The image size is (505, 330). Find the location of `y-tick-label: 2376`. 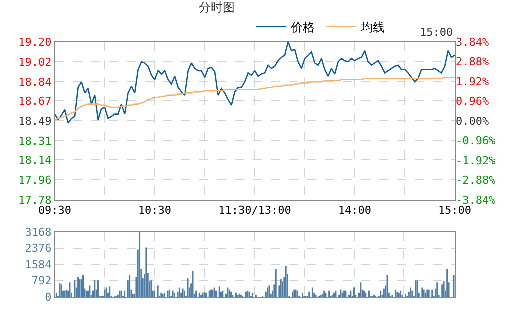

y-tick-label: 2376 is located at coordinates (38, 249).